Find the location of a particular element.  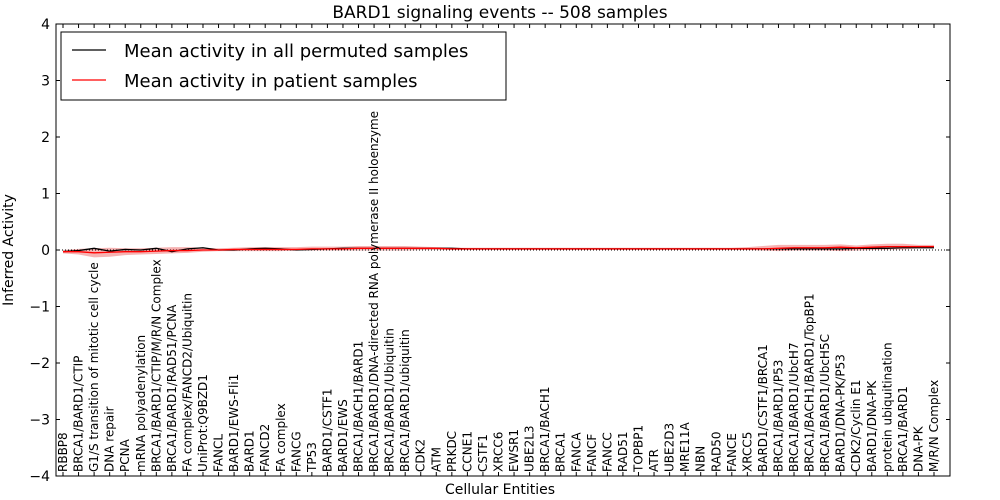

y-tick-label: 3 is located at coordinates (45, 82).